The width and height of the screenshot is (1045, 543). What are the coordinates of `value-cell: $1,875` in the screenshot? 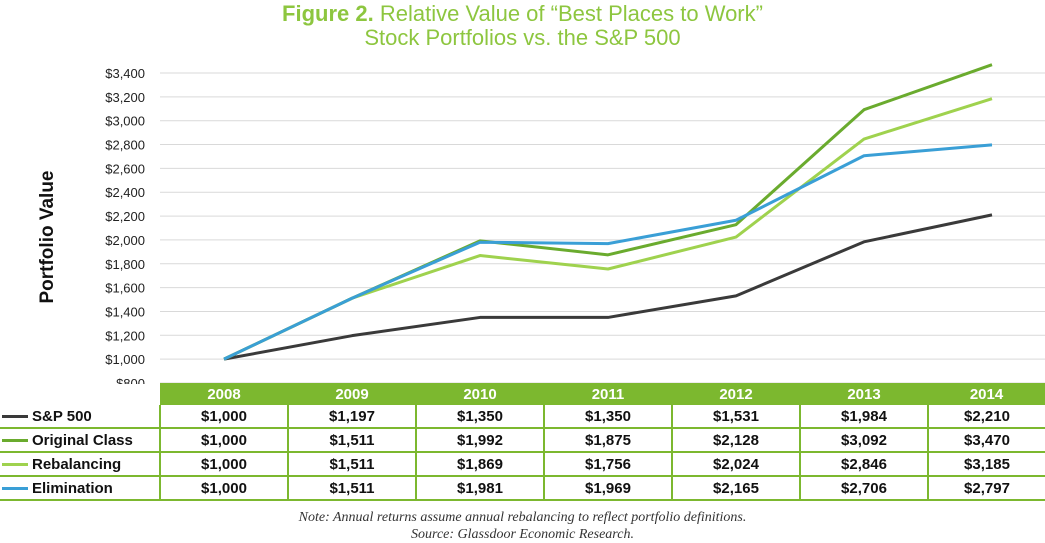 It's located at (607, 440).